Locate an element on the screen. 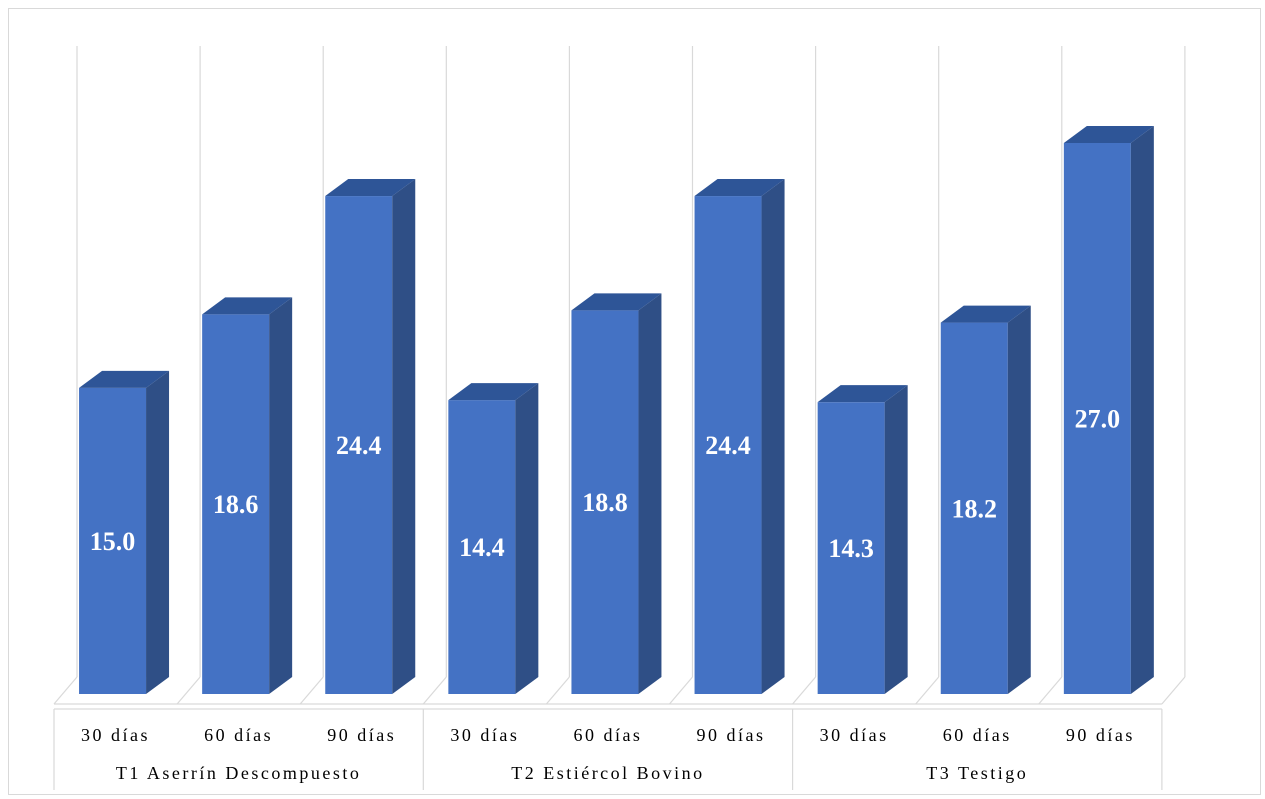 This screenshot has width=1265, height=799. group-label: T1 Aserrín Descompuesto is located at coordinates (238, 773).